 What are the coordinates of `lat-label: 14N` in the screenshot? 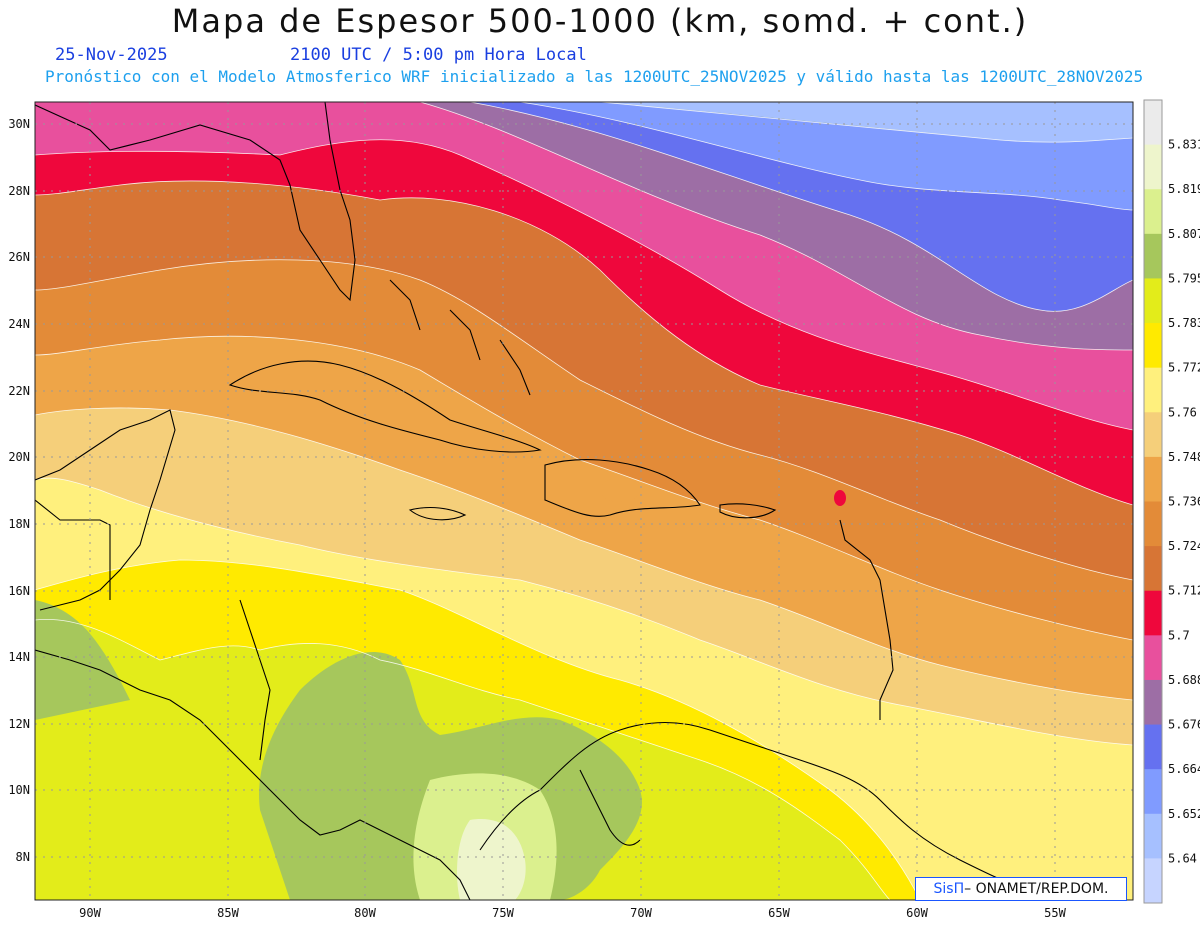 It's located at (19, 657).